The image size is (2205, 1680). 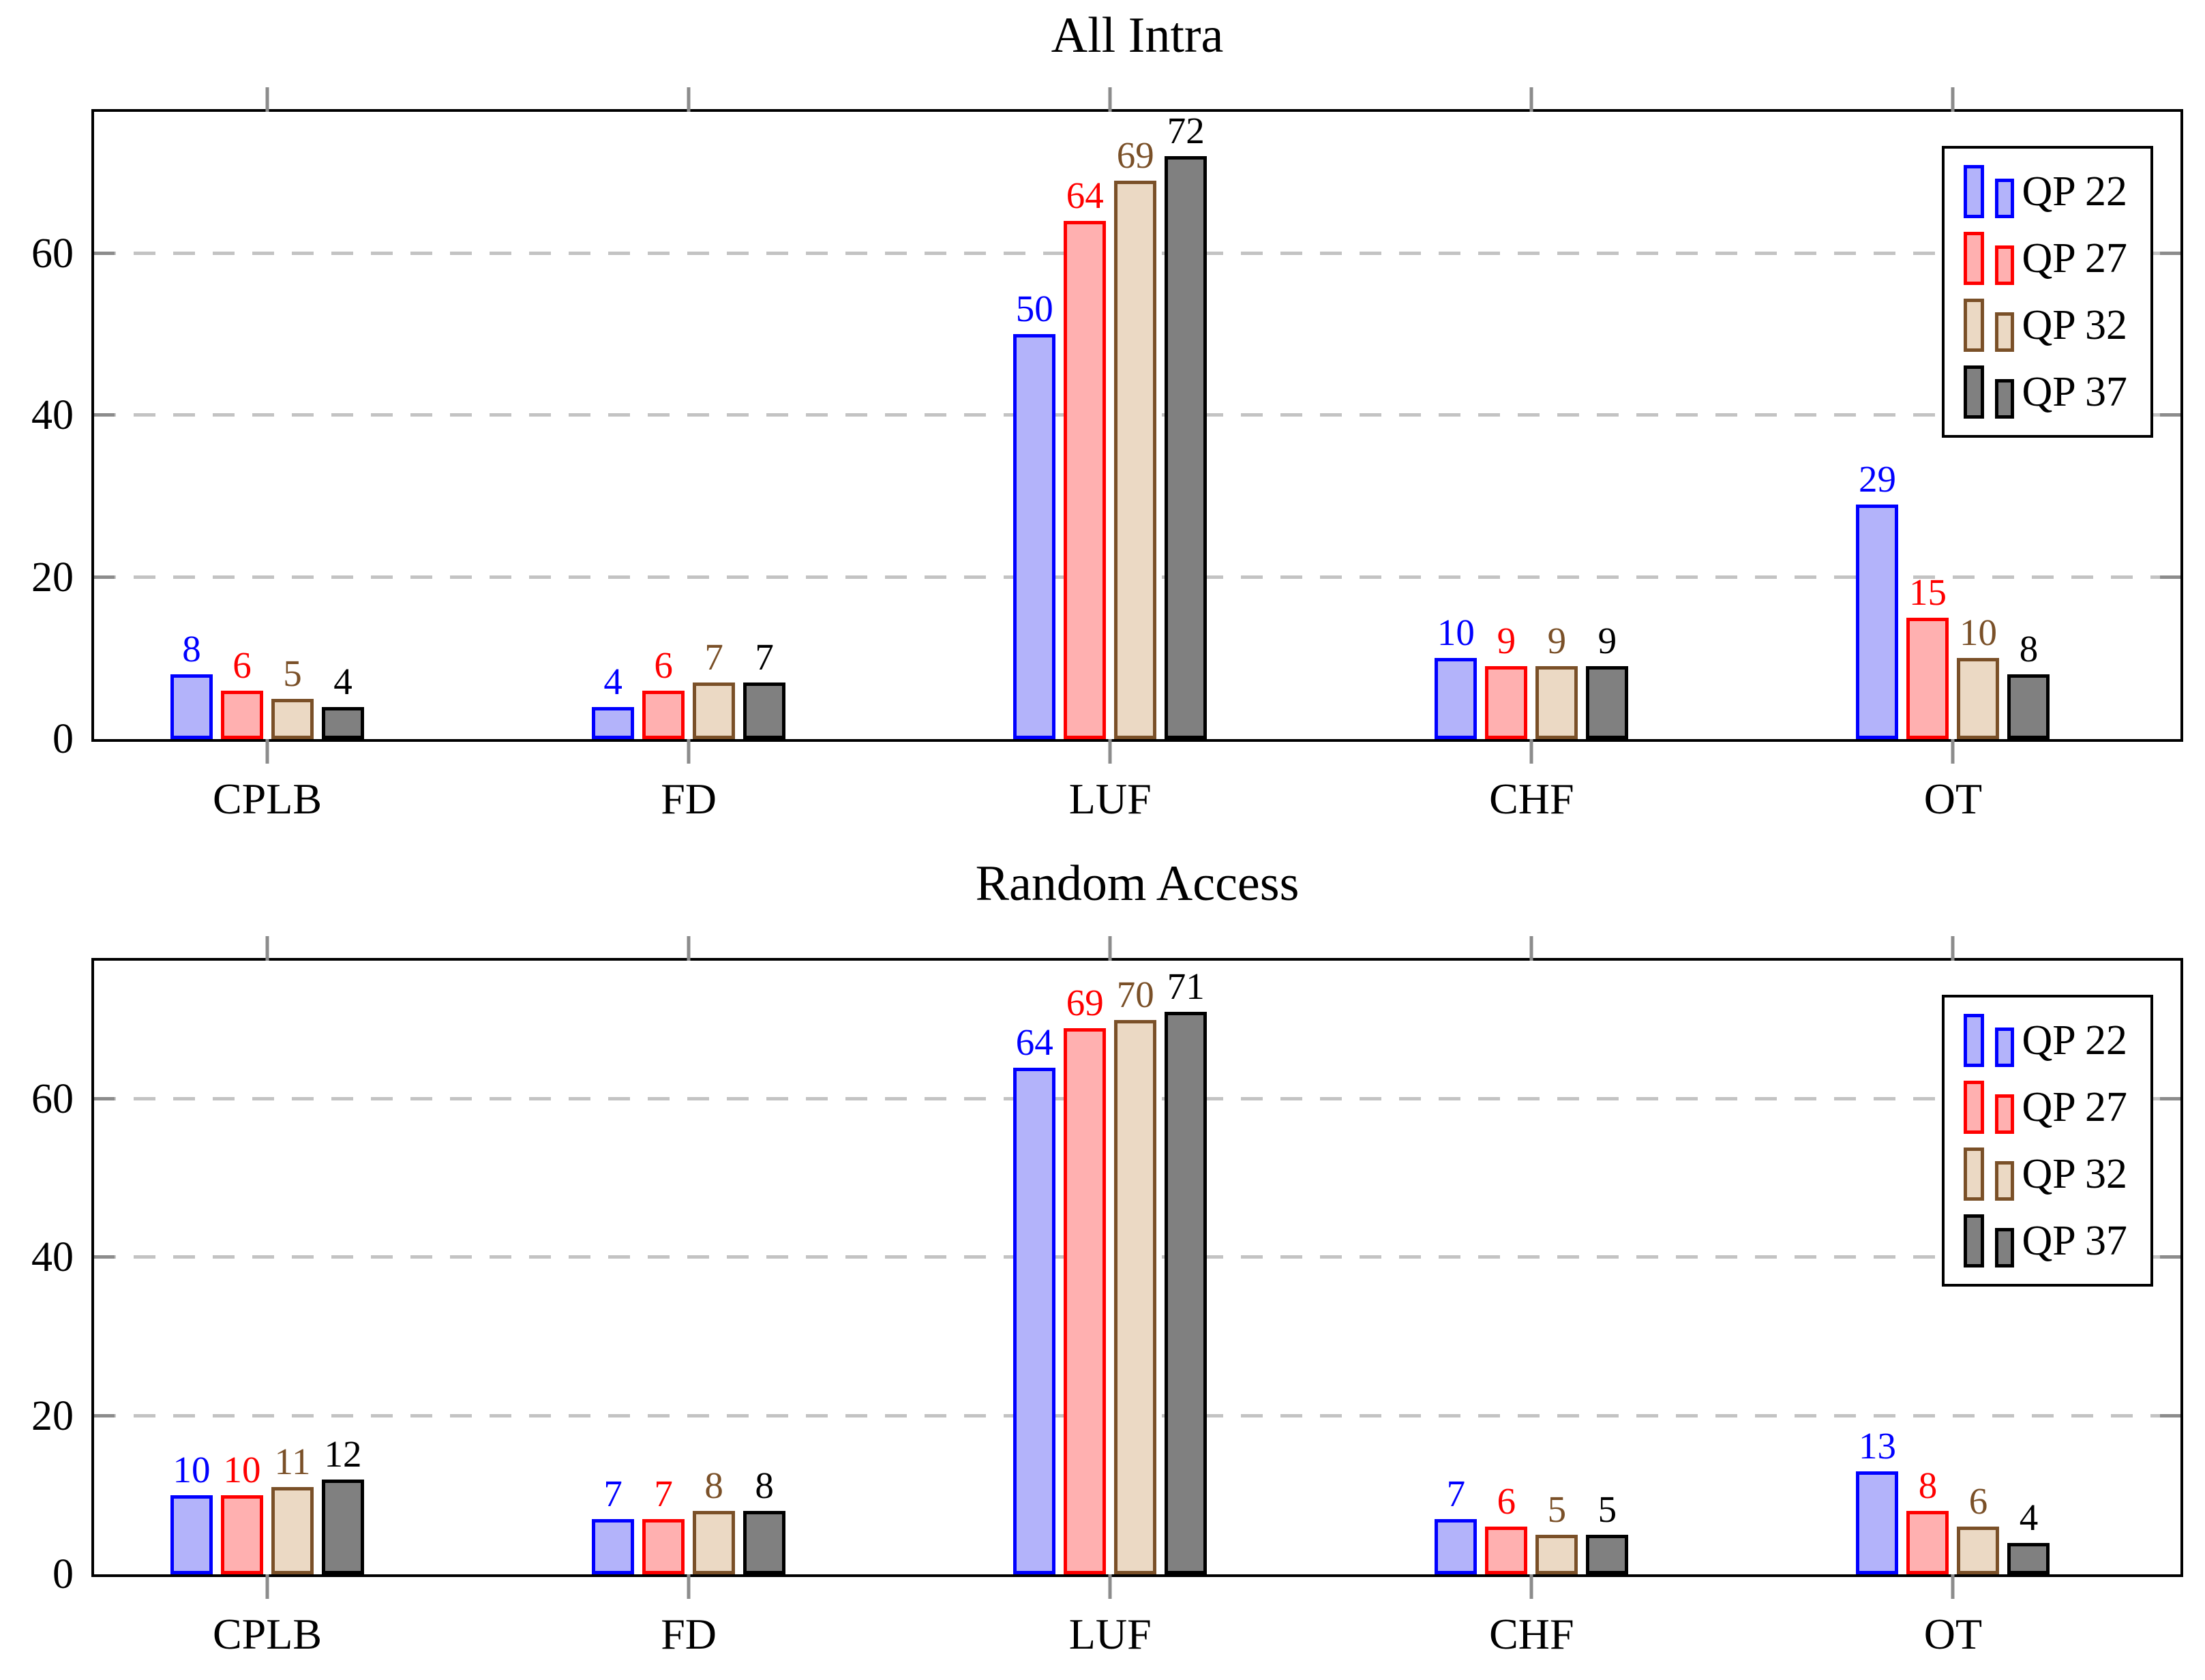 I want to click on bar-value-label: 5, so click(x=1607, y=1509).